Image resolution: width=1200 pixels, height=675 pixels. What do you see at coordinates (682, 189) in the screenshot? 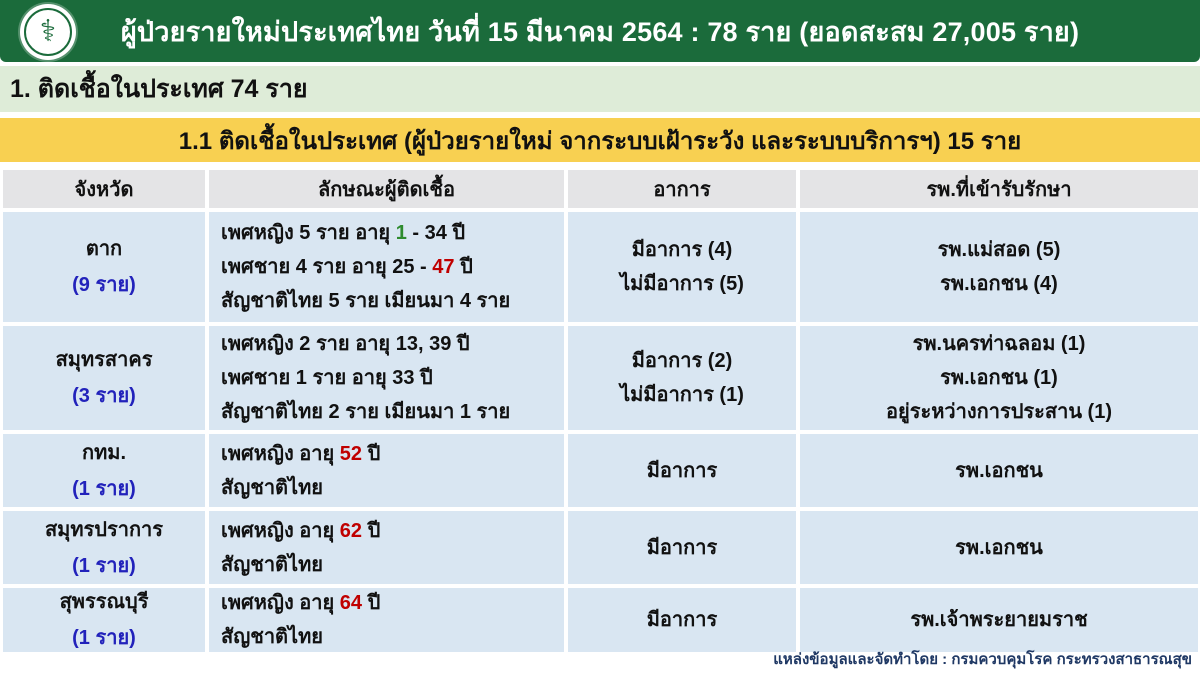
I see `column-header-2: อาการ` at bounding box center [682, 189].